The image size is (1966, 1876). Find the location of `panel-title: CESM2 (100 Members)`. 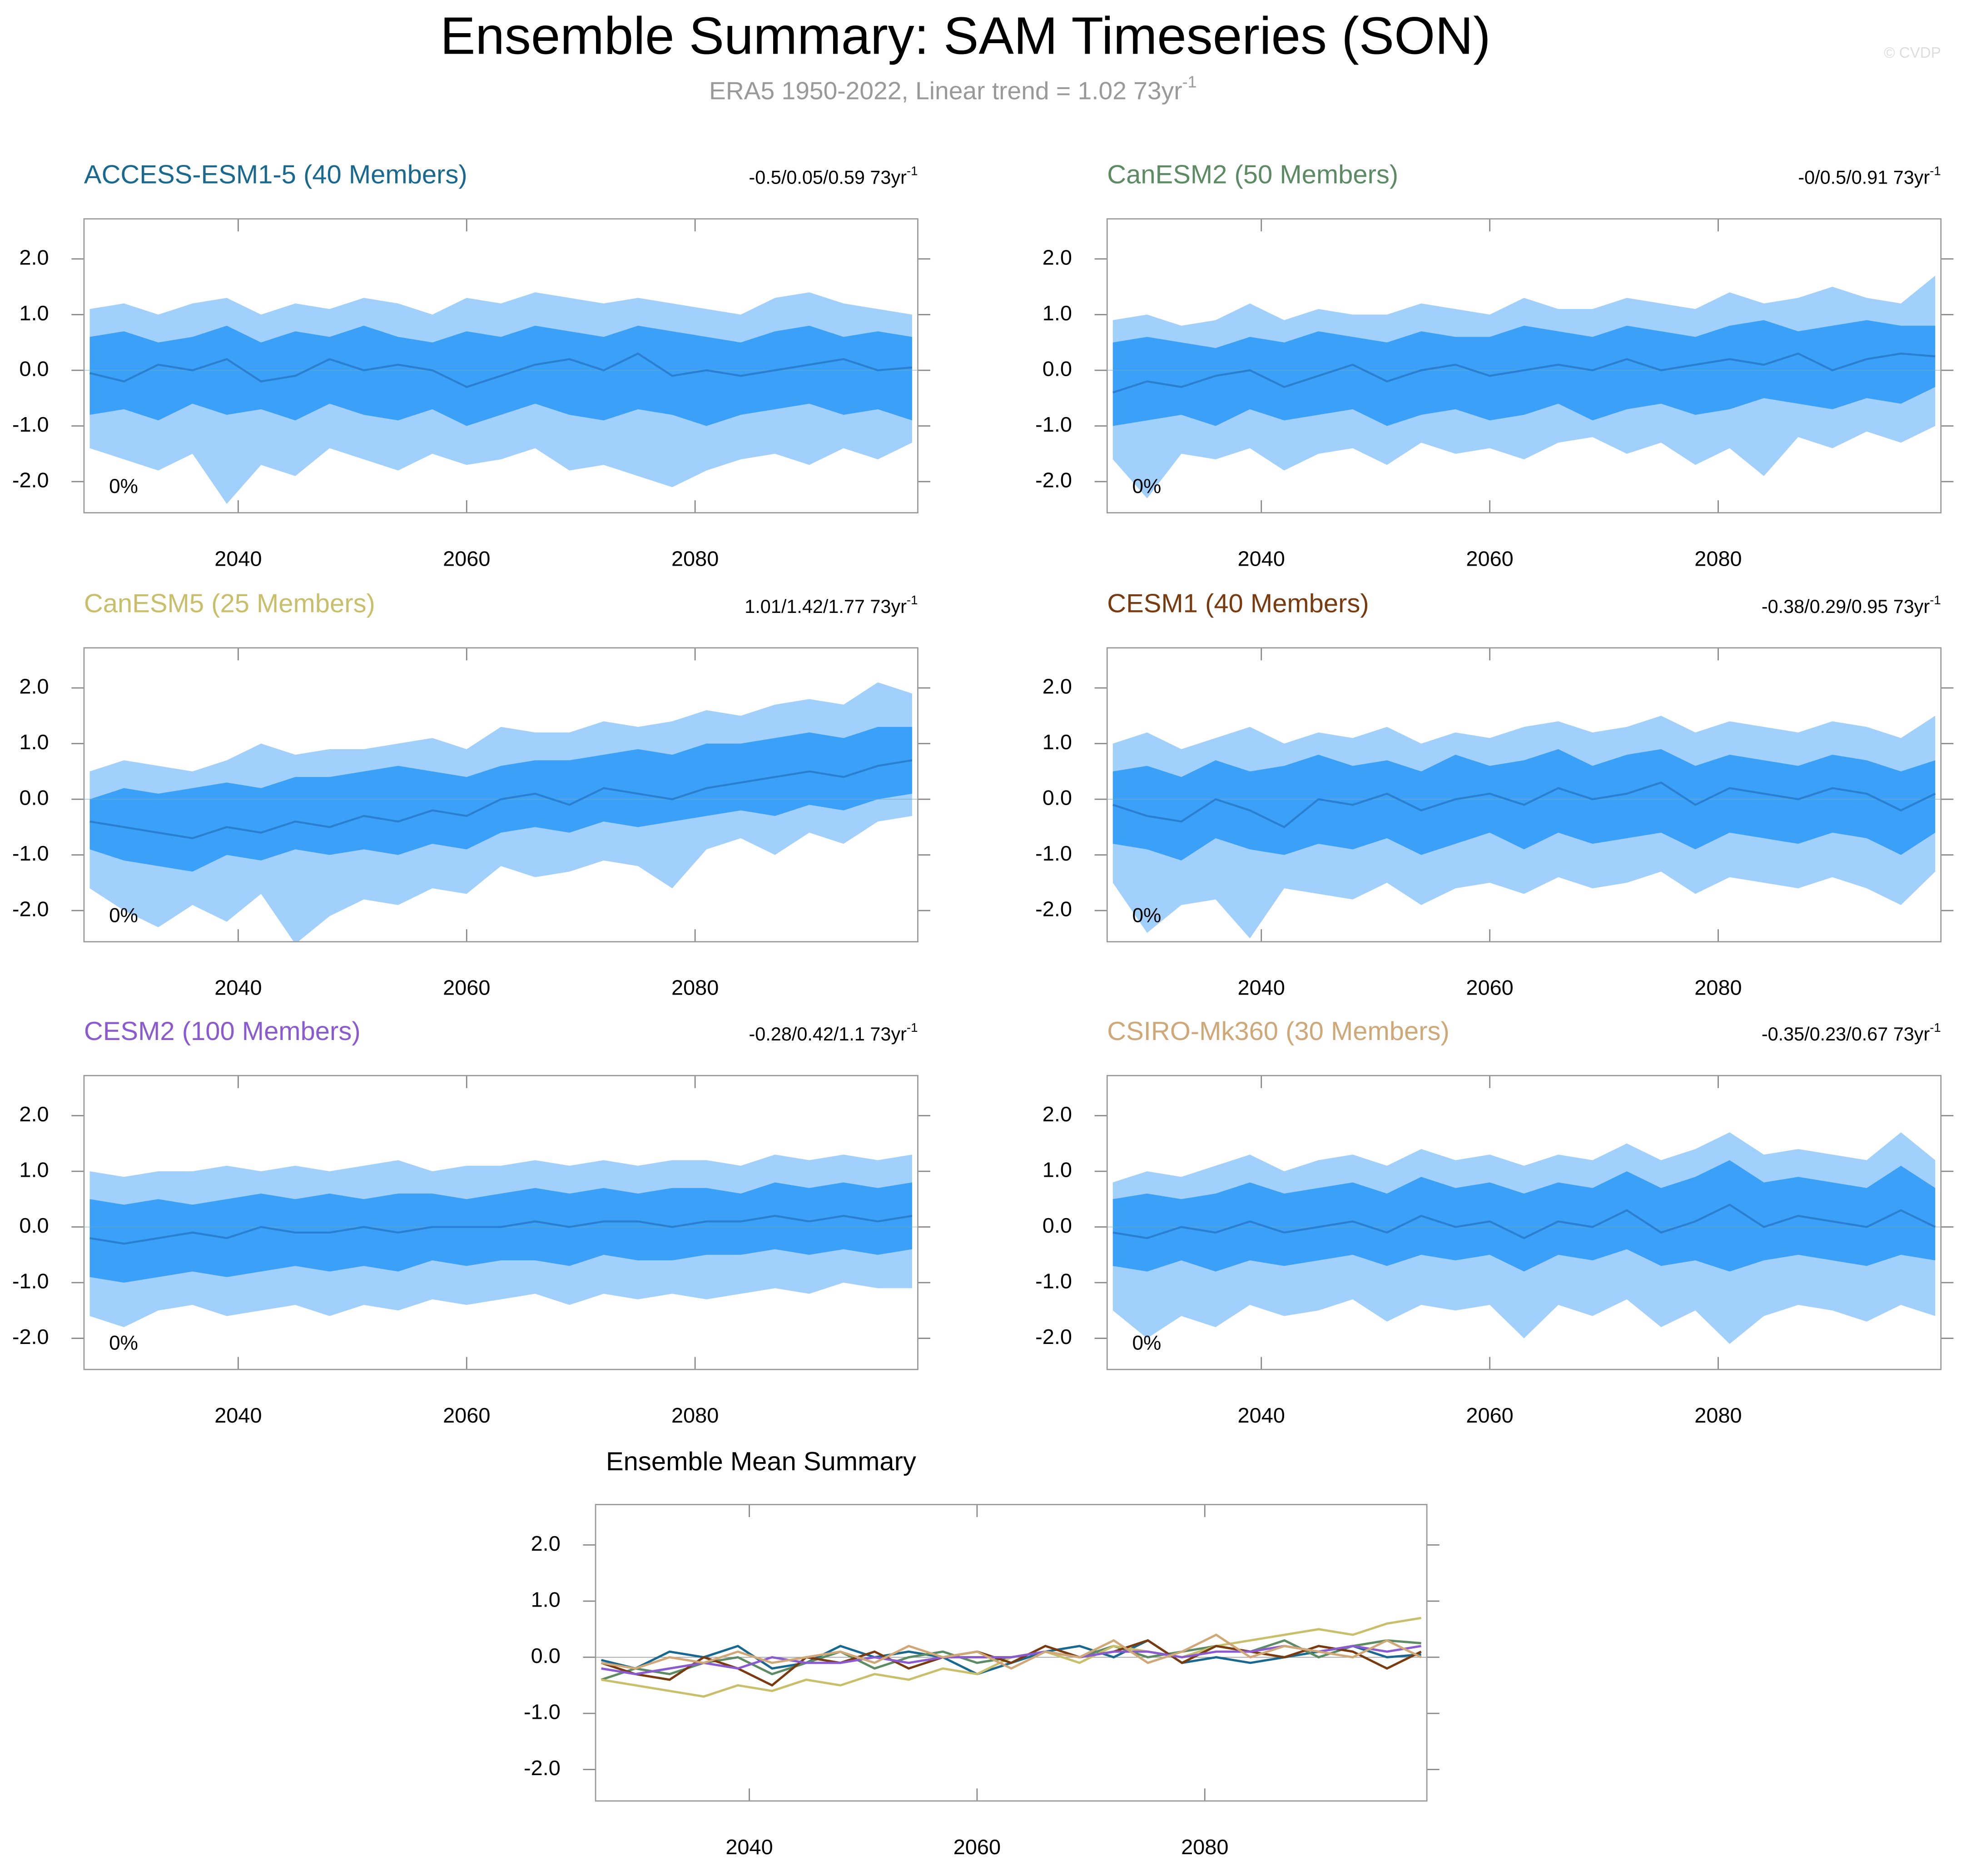

panel-title: CESM2 (100 Members) is located at coordinates (222, 1031).